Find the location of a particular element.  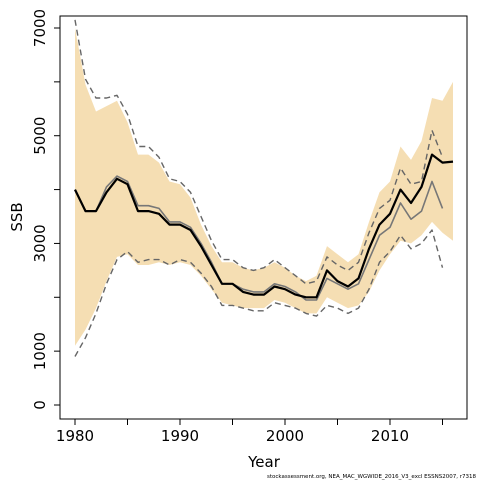

y-tick-label: 3000 is located at coordinates (40, 243).